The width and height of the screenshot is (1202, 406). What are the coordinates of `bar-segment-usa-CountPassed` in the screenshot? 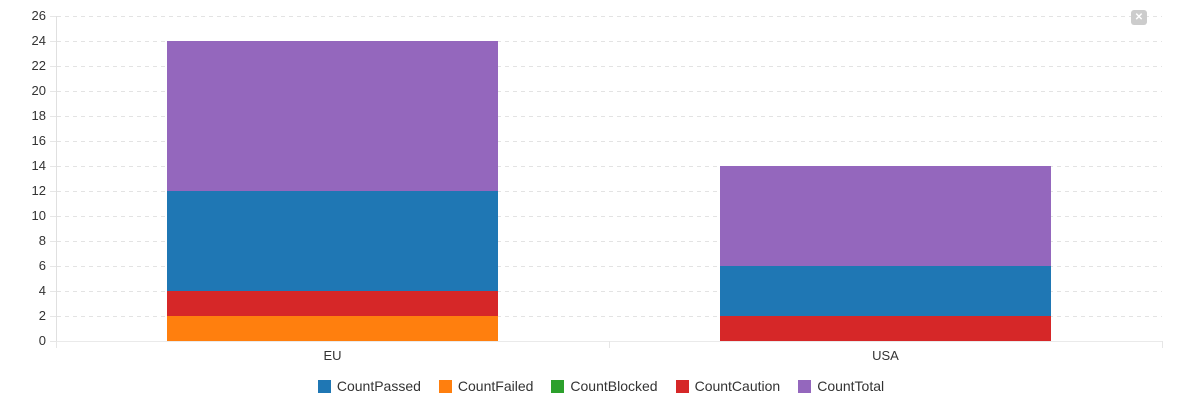 It's located at (885, 291).